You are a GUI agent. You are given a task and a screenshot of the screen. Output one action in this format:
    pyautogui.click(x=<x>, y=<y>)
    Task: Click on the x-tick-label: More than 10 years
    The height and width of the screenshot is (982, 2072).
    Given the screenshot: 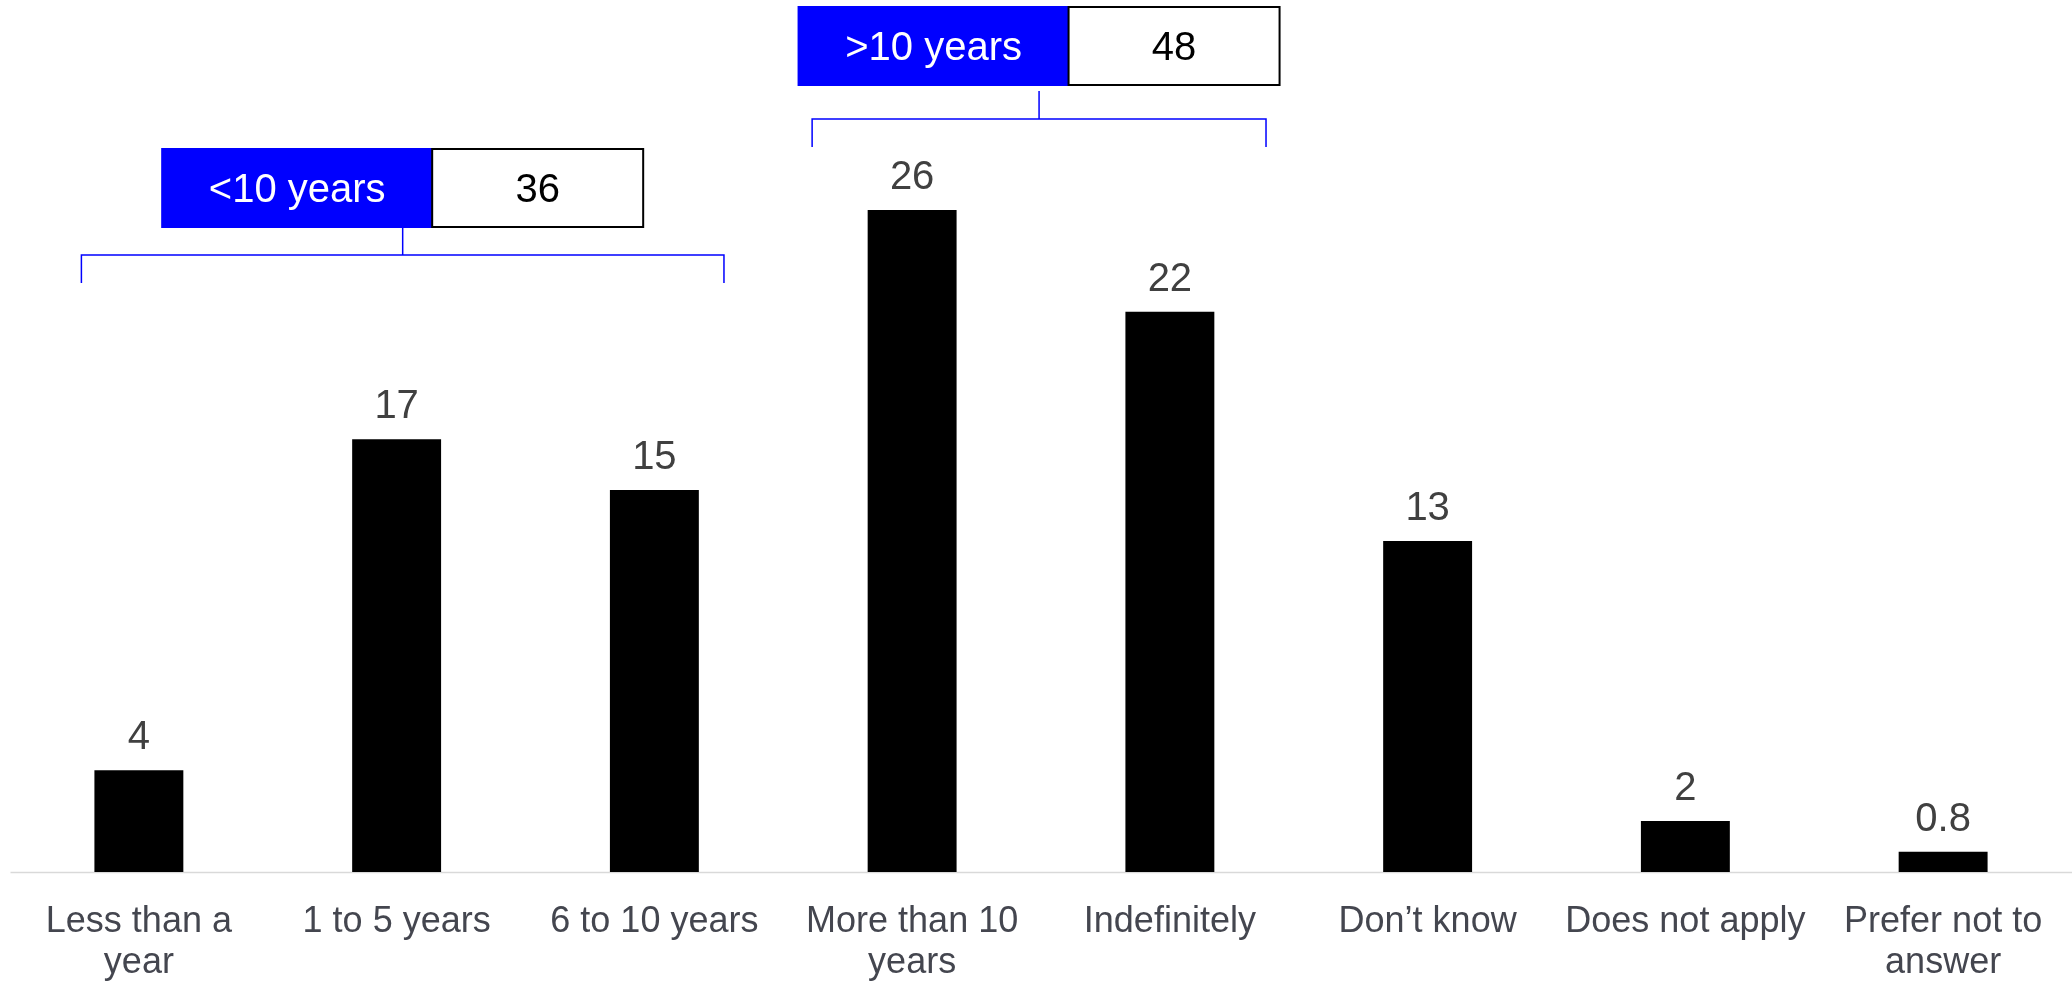 What is the action you would take?
    pyautogui.click(x=912, y=939)
    